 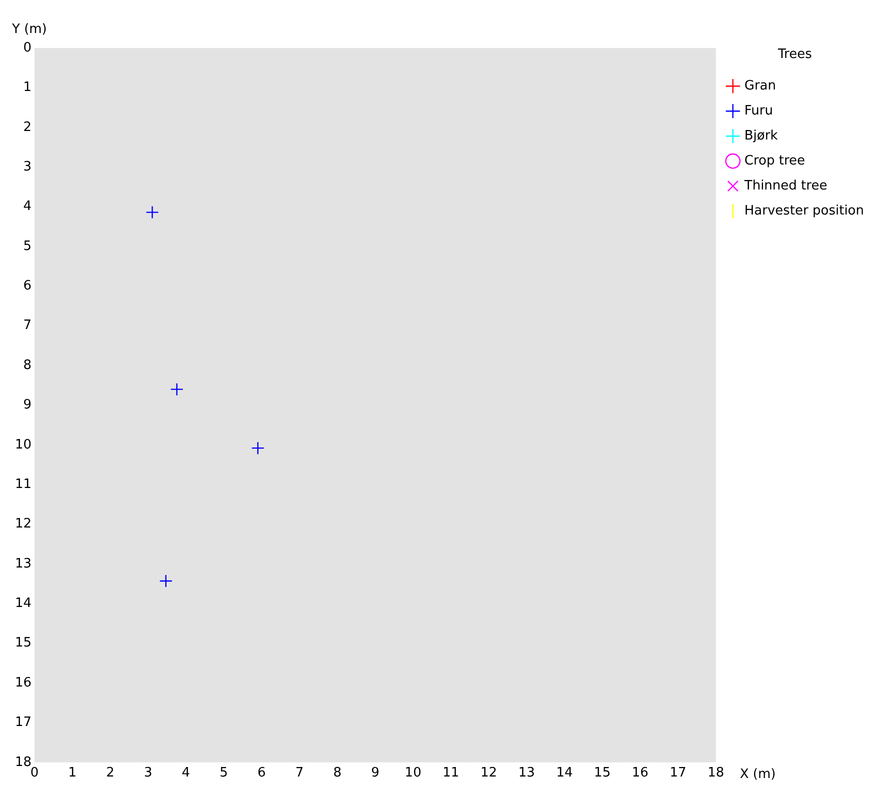 I want to click on x-tick-label: 1, so click(x=72, y=773).